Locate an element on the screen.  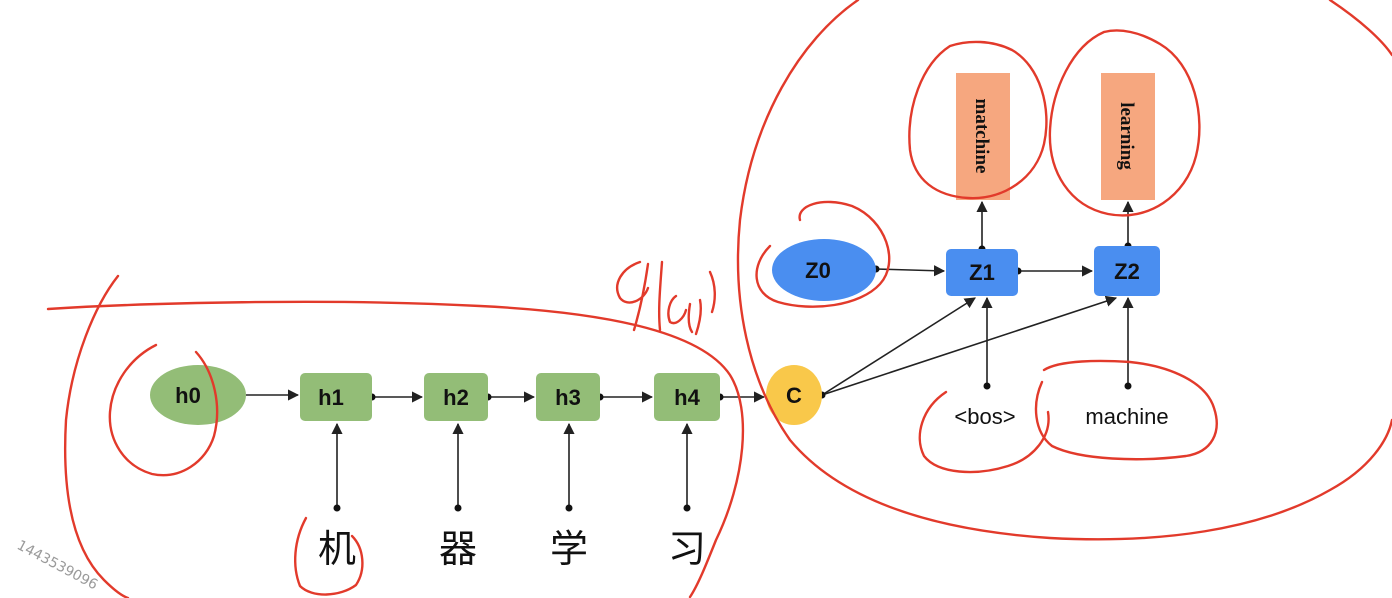
encoder-input-1: 机 is located at coordinates (337, 549).